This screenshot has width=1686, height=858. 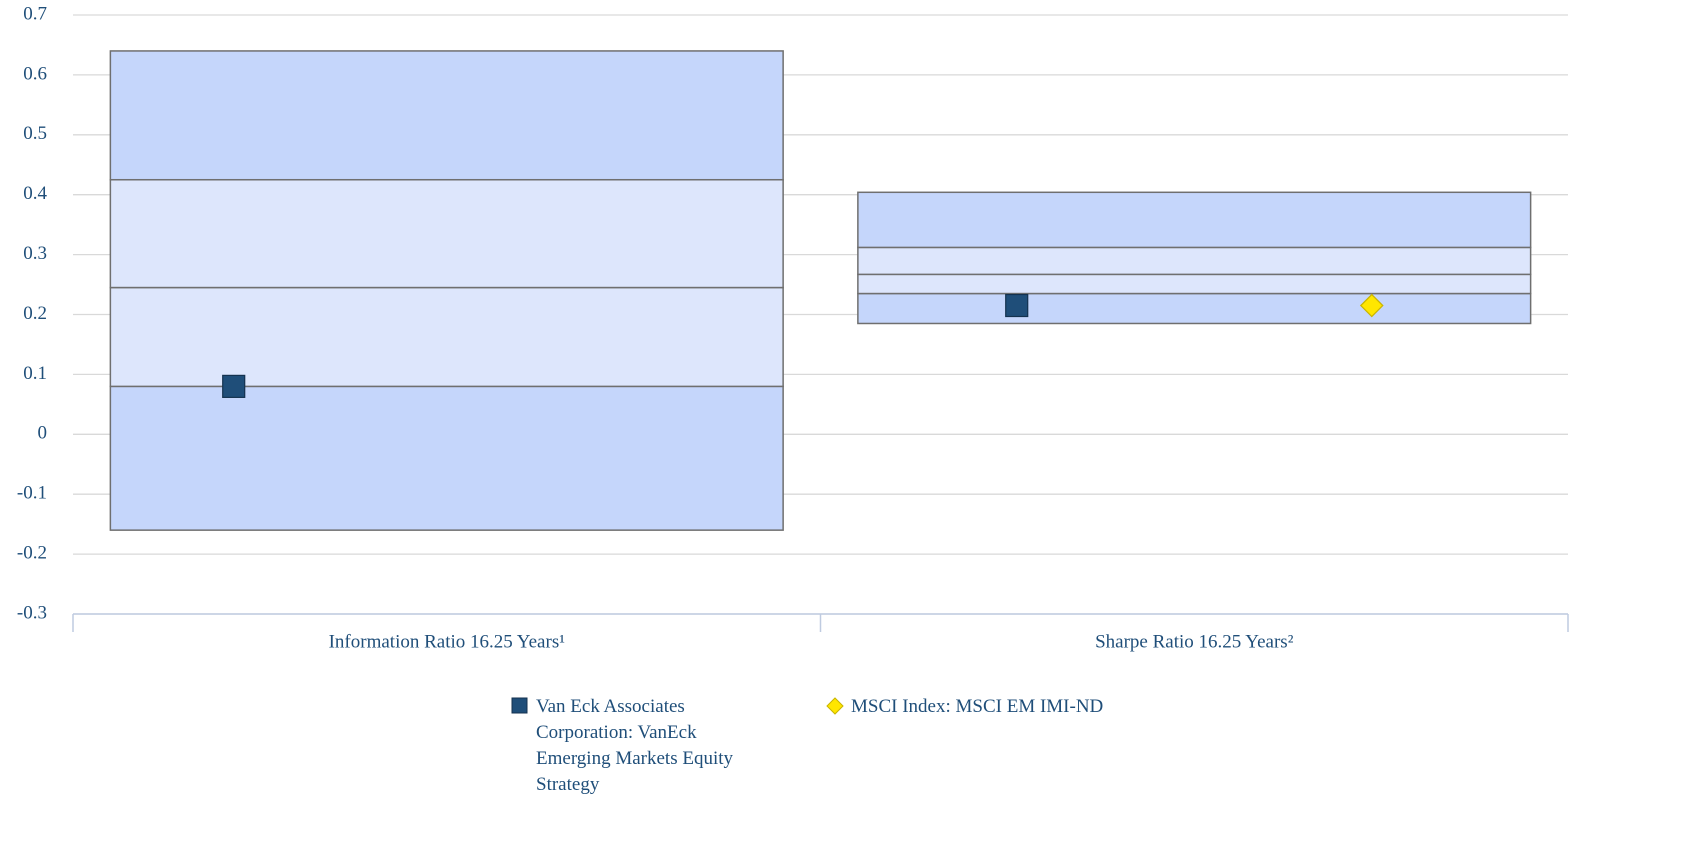 What do you see at coordinates (35, 313) in the screenshot?
I see `y-tick-label: 0.2` at bounding box center [35, 313].